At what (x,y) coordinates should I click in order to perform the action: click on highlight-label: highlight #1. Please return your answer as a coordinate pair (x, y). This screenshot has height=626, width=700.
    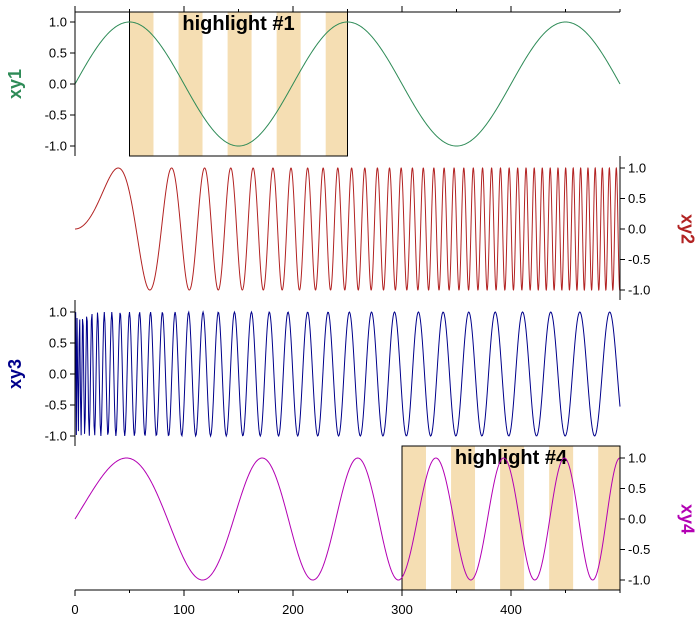
    Looking at the image, I should click on (238, 24).